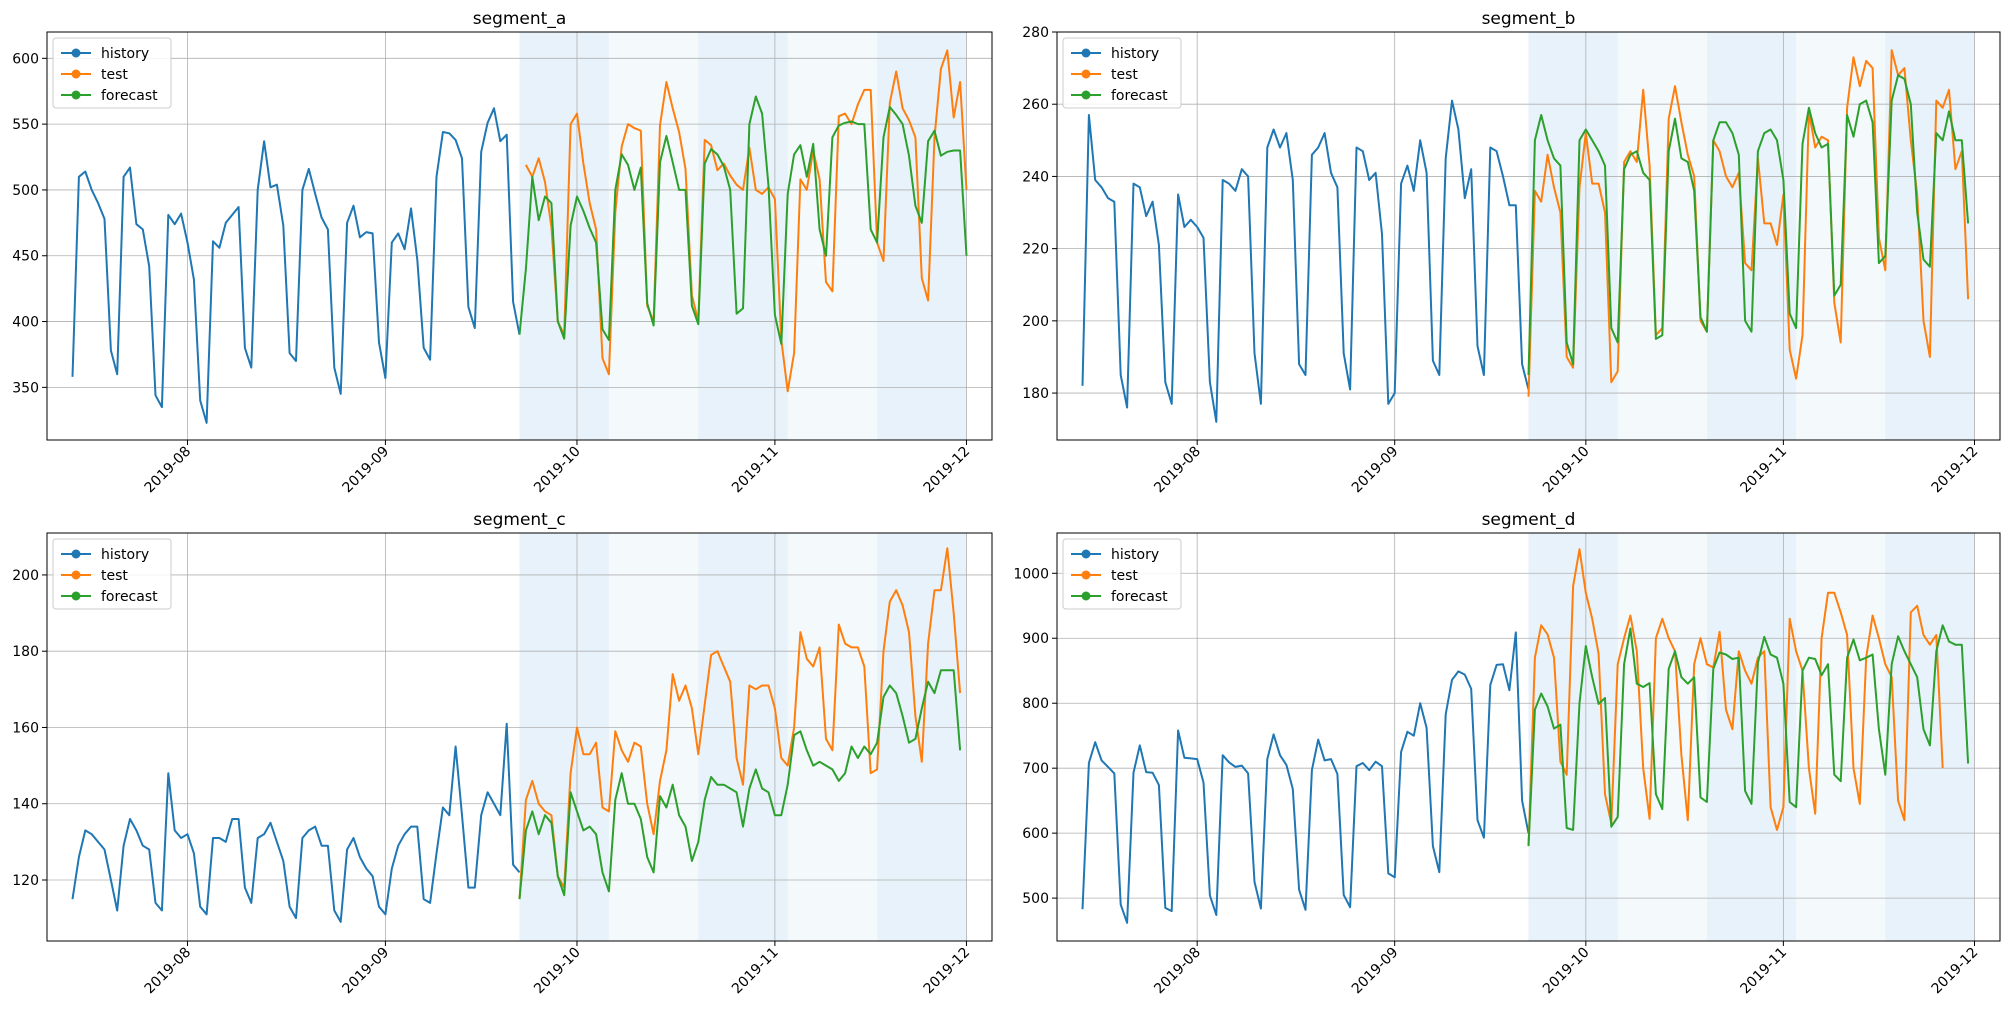 This screenshot has height=1011, width=2011. I want to click on y-tick-label: 140, so click(25, 805).